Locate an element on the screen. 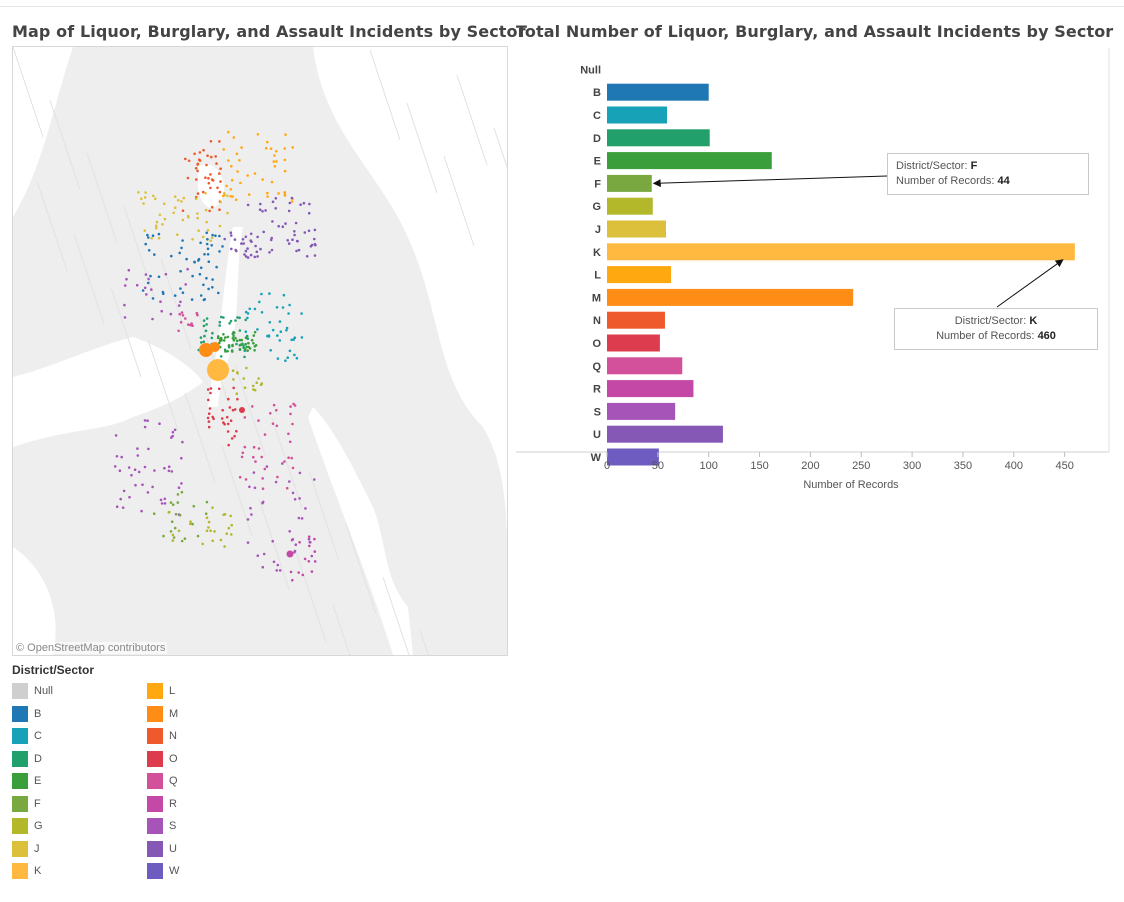 This screenshot has width=1124, height=902. legend-item-c: C is located at coordinates (27, 736).